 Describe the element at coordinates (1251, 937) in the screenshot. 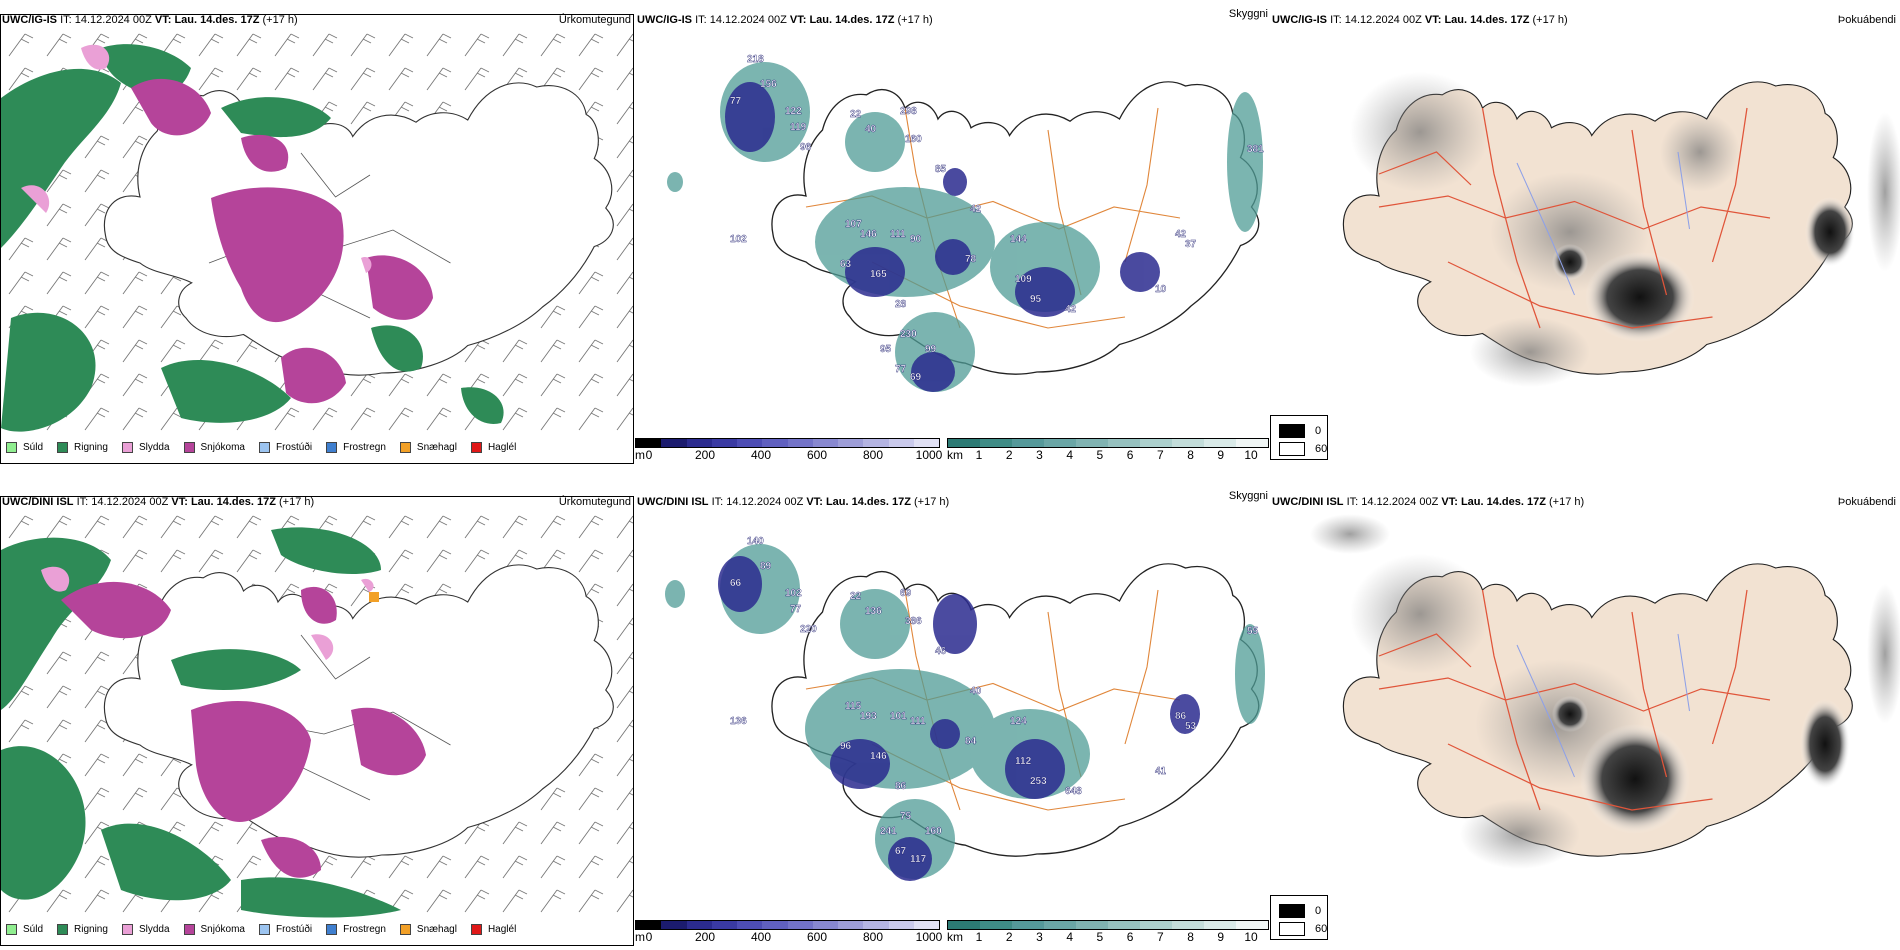

I see `visibility-tick-label: 10` at that location.